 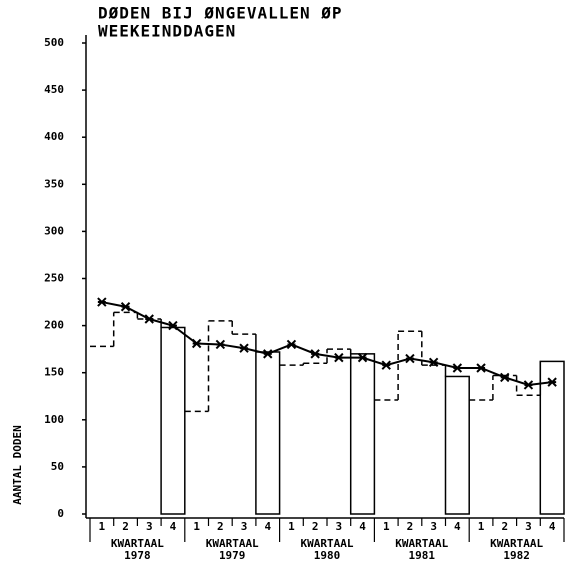 What do you see at coordinates (232, 555) in the screenshot?
I see `group-year: 1979` at bounding box center [232, 555].